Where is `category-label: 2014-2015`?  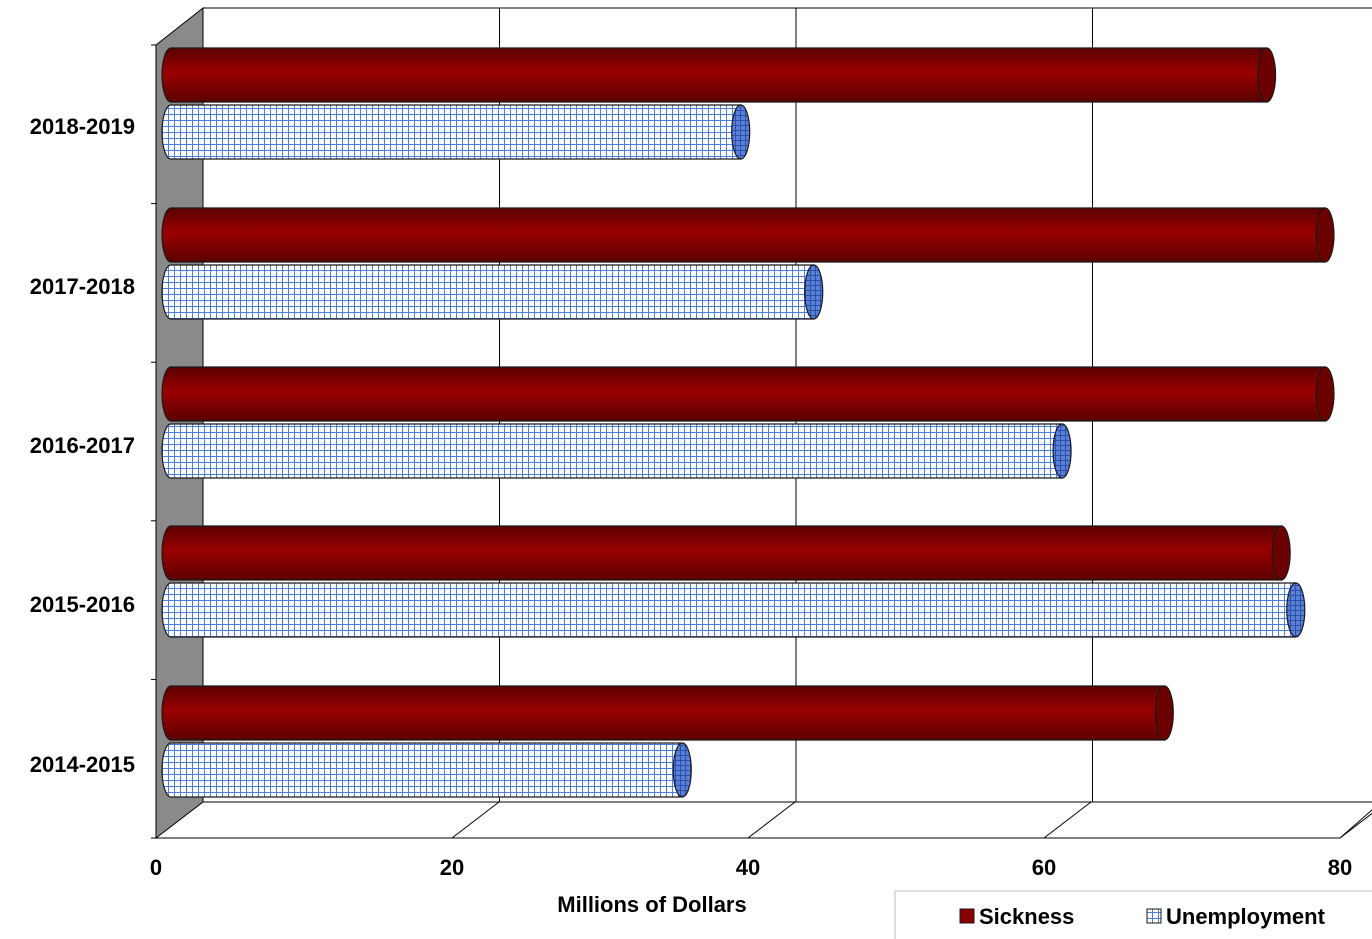
category-label: 2014-2015 is located at coordinates (82, 764).